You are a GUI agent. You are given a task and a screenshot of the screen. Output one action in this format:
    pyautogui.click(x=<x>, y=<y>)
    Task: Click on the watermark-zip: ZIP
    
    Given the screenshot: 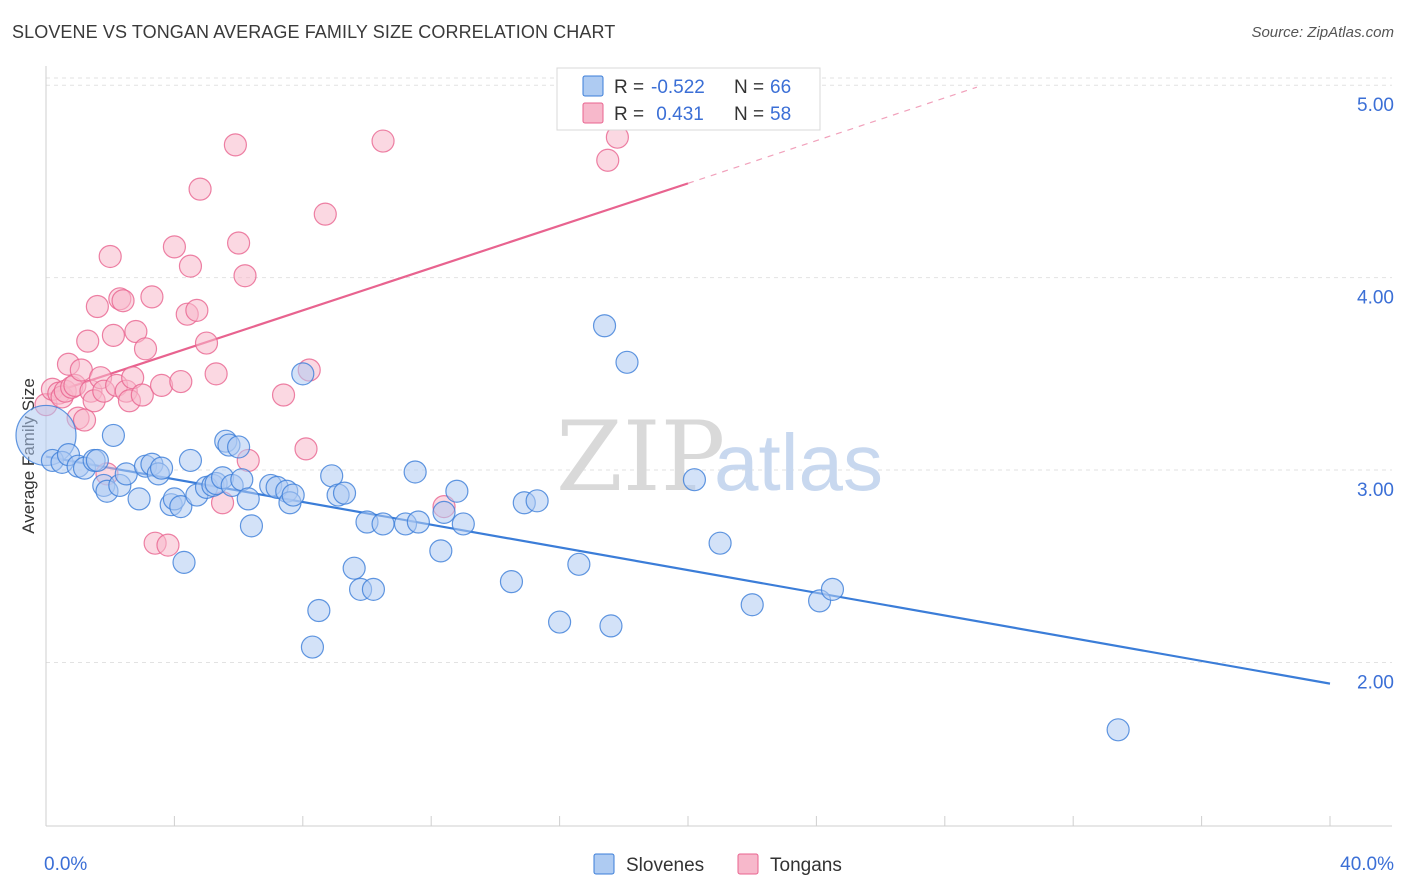 What is the action you would take?
    pyautogui.click(x=640, y=457)
    